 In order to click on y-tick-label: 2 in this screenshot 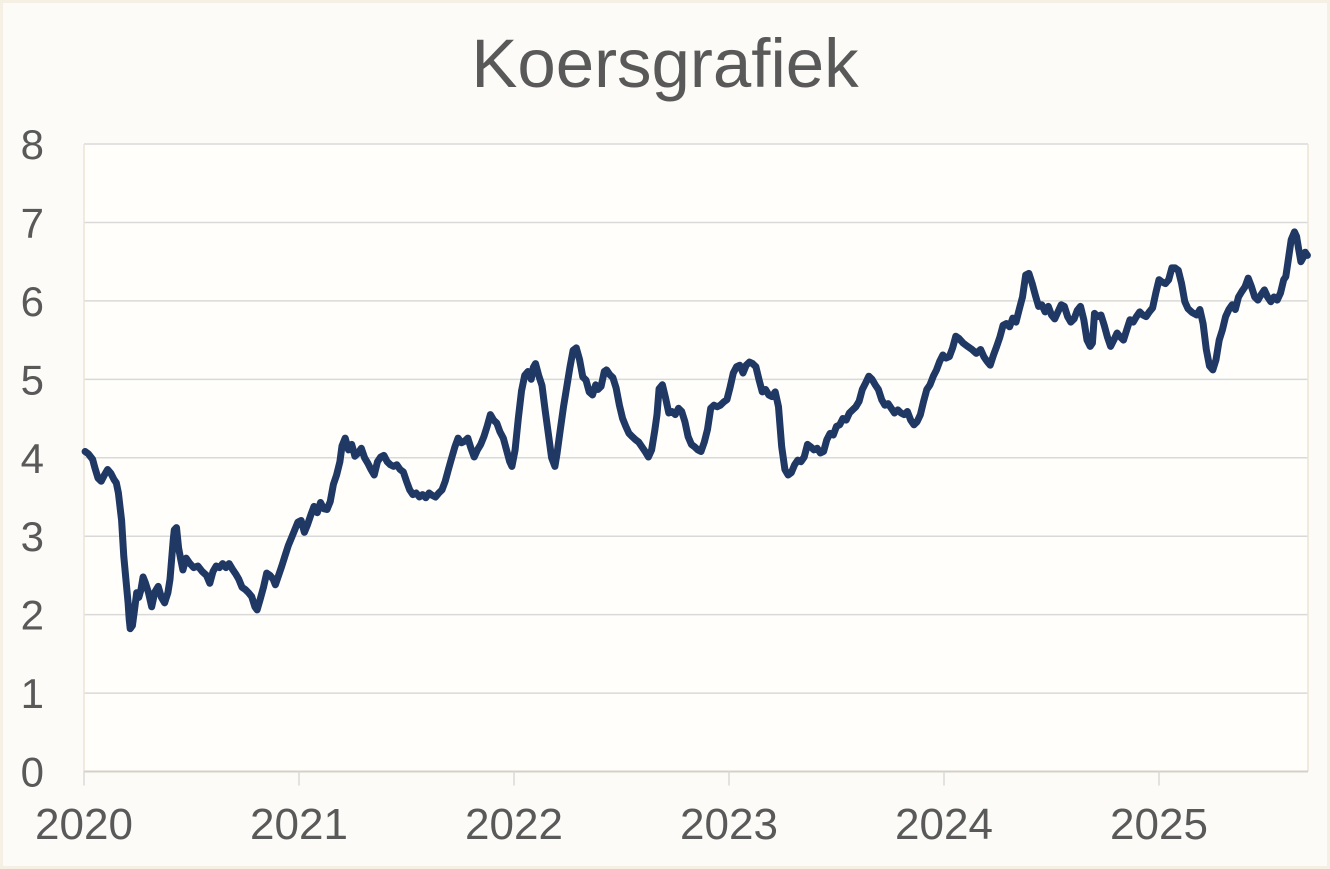, I will do `click(32, 615)`.